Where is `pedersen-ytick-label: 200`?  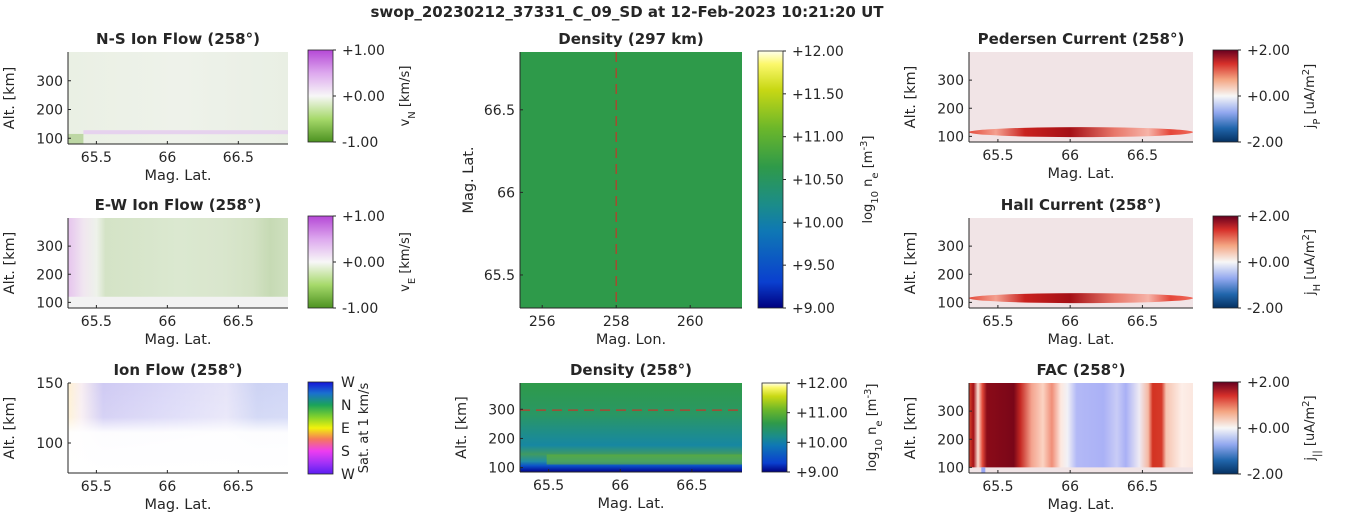
pedersen-ytick-label: 200 is located at coordinates (950, 109).